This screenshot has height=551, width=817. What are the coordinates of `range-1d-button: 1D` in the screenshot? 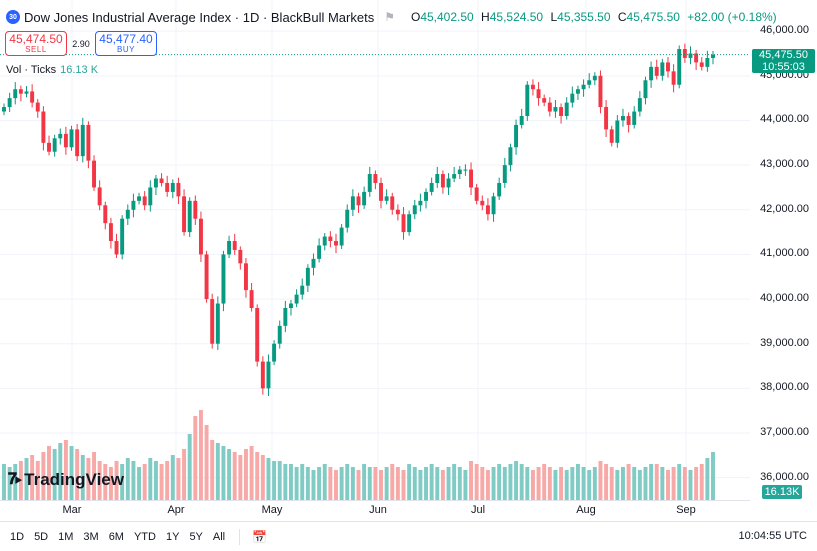 It's located at (17, 536).